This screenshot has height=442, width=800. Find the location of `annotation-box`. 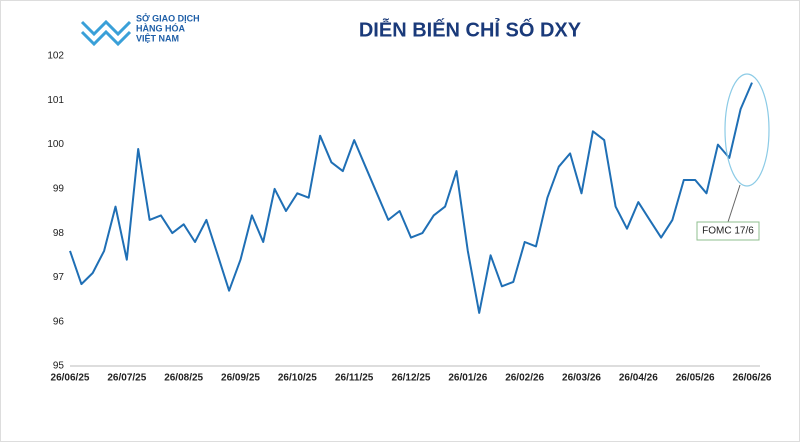

annotation-box is located at coordinates (728, 231).